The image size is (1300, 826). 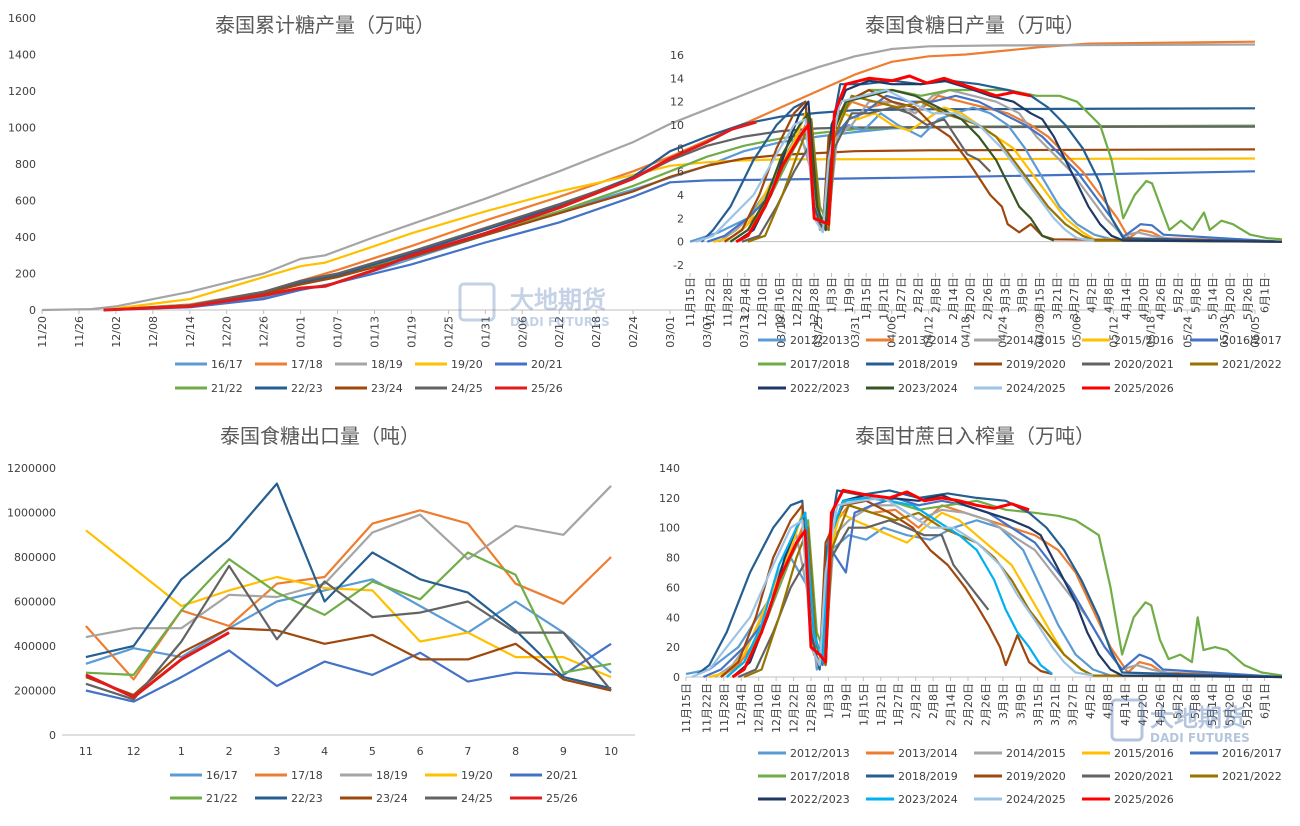 What do you see at coordinates (35, 691) in the screenshot?
I see `y-tick-label: 200000` at bounding box center [35, 691].